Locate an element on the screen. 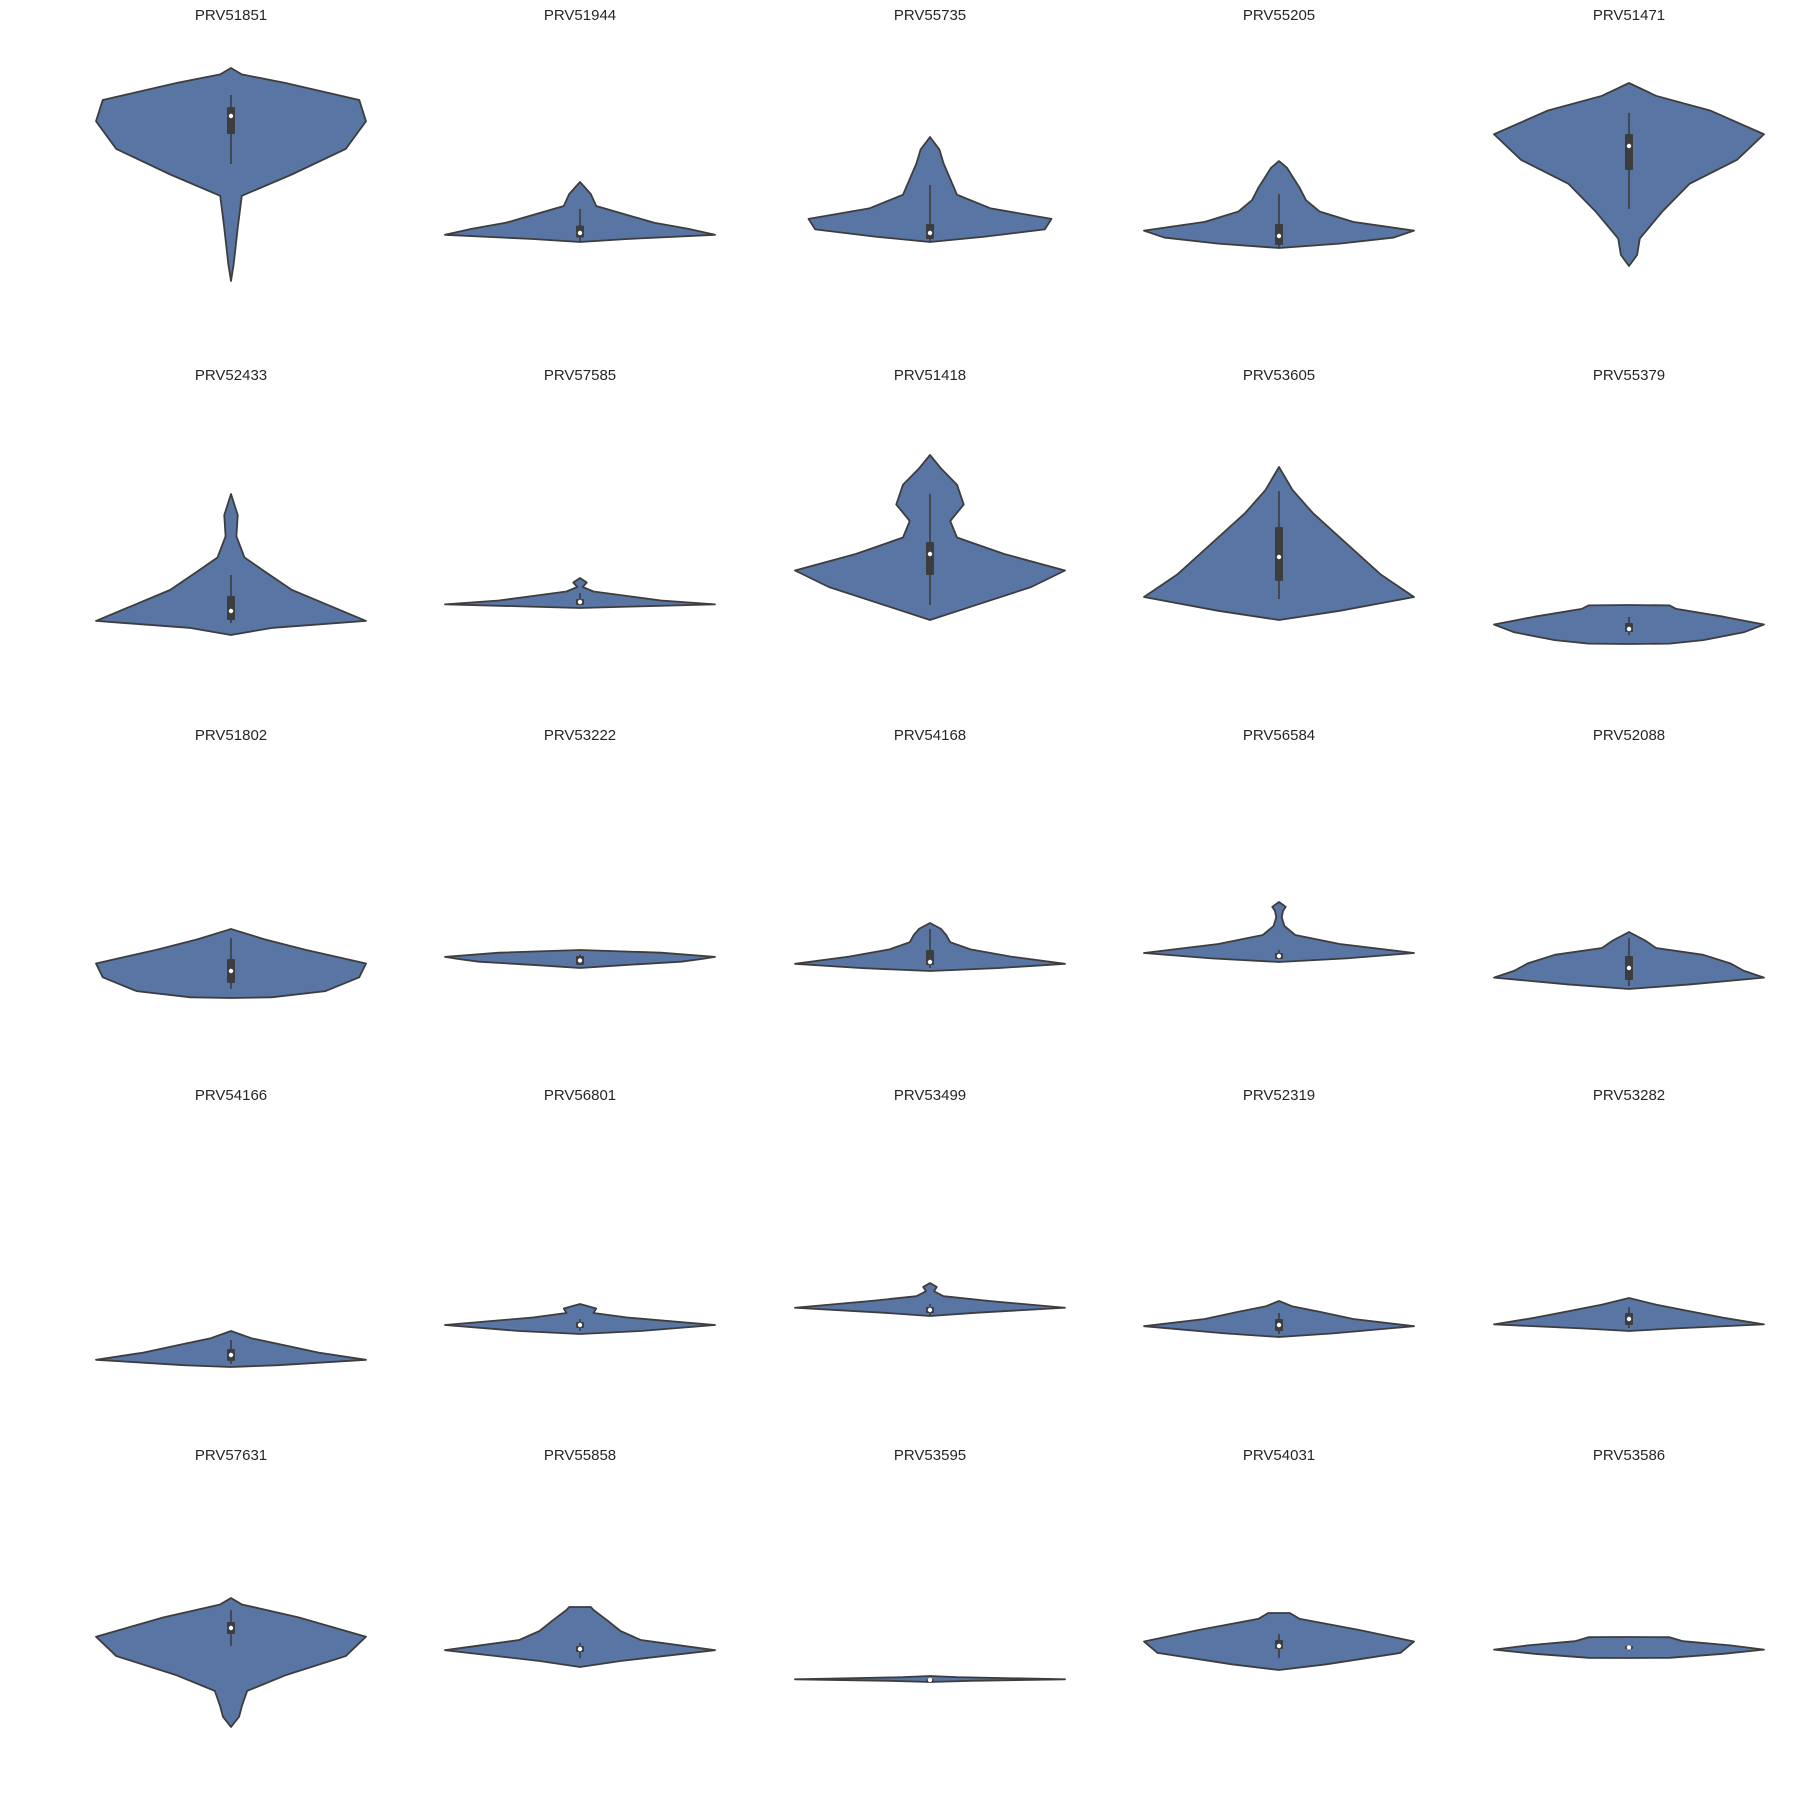 The height and width of the screenshot is (1800, 1800). panel-title: PRV52433 is located at coordinates (231, 375).